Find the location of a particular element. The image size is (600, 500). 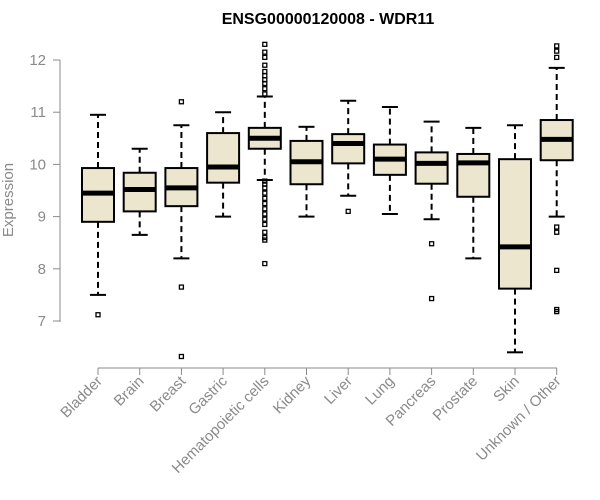

y-ticks: 7 8 9 10 11 12 is located at coordinates (44, 191).